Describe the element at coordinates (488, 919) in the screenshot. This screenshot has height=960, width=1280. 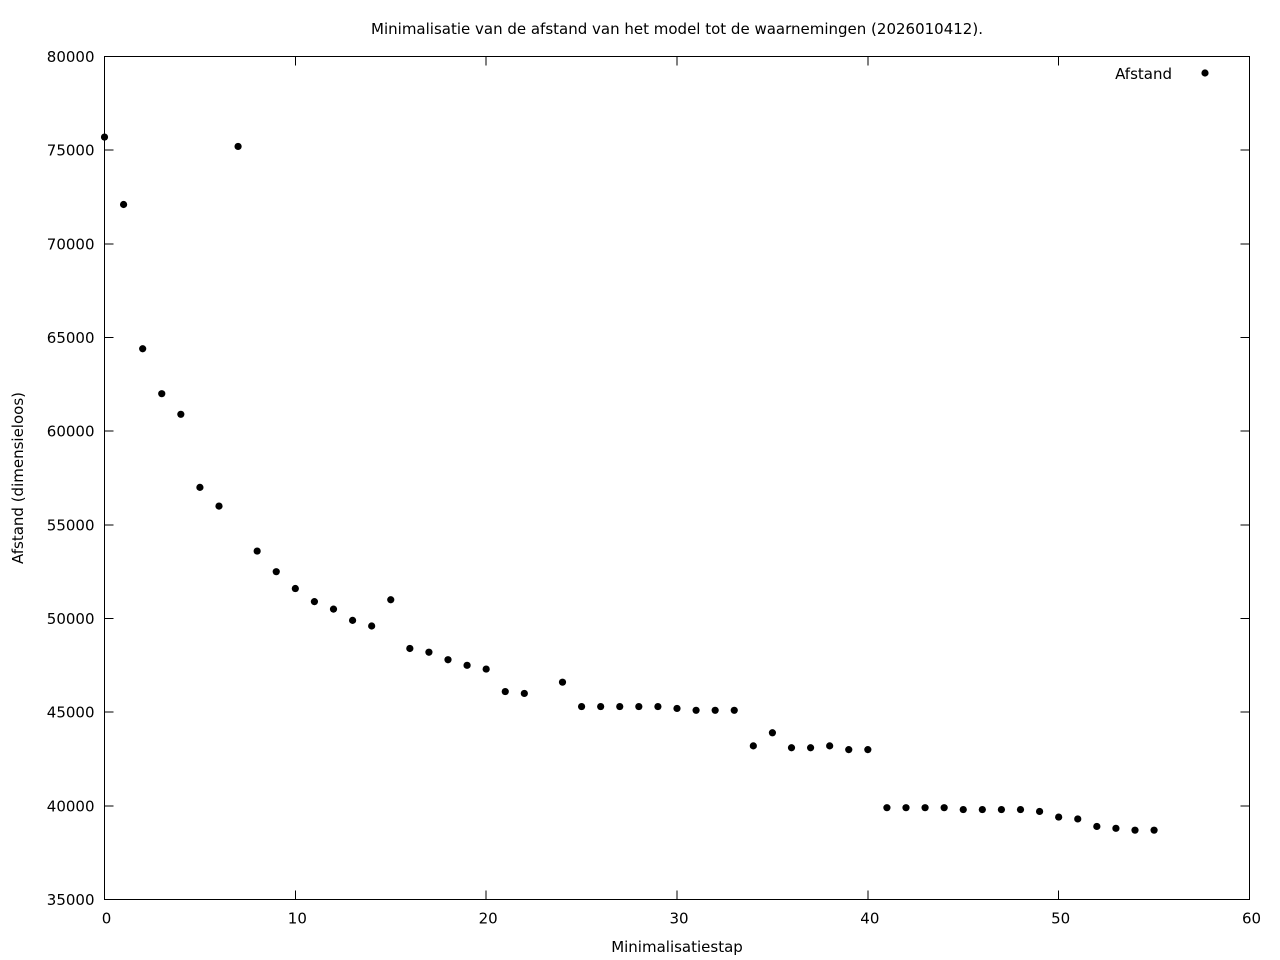
I see `x-tick-label: 20` at that location.